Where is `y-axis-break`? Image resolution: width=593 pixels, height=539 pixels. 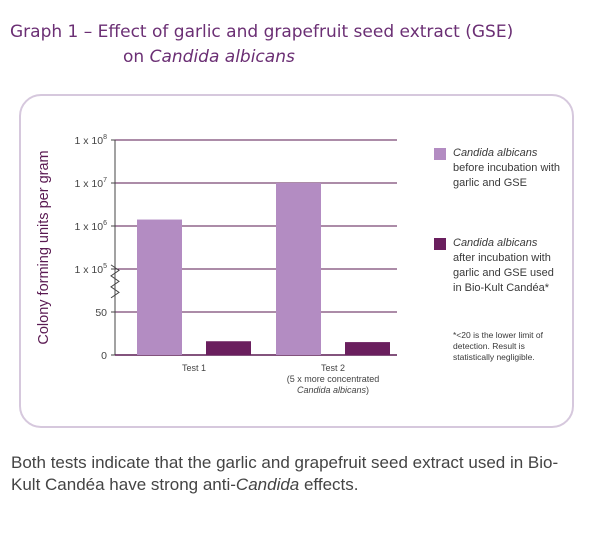 y-axis-break is located at coordinates (115, 281).